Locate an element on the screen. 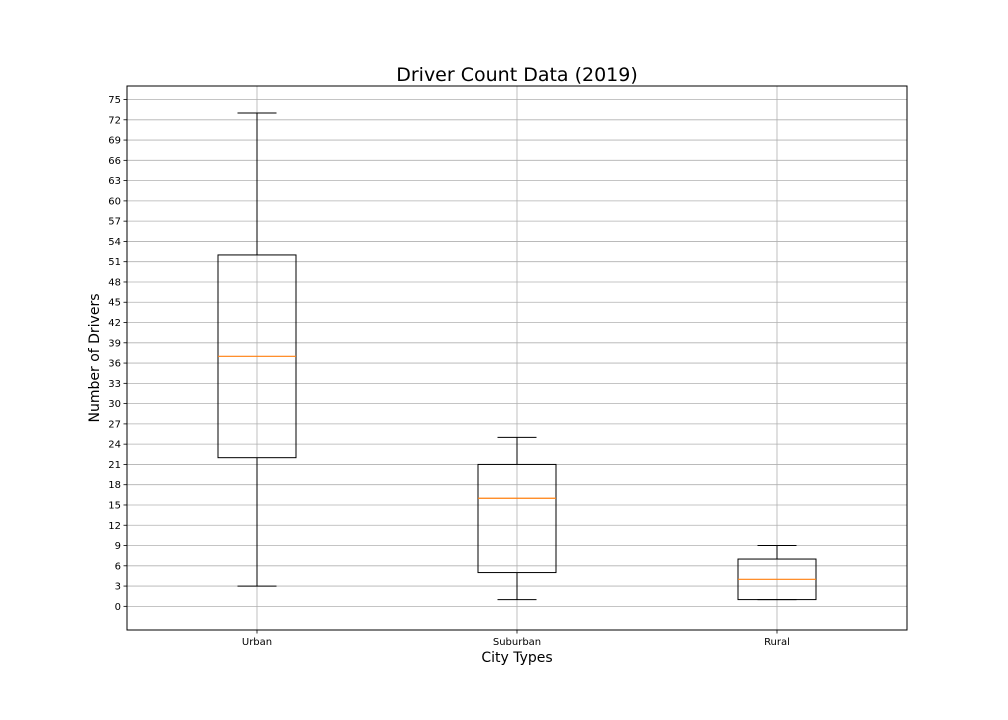  y-tick-label: 60 is located at coordinates (114, 201).